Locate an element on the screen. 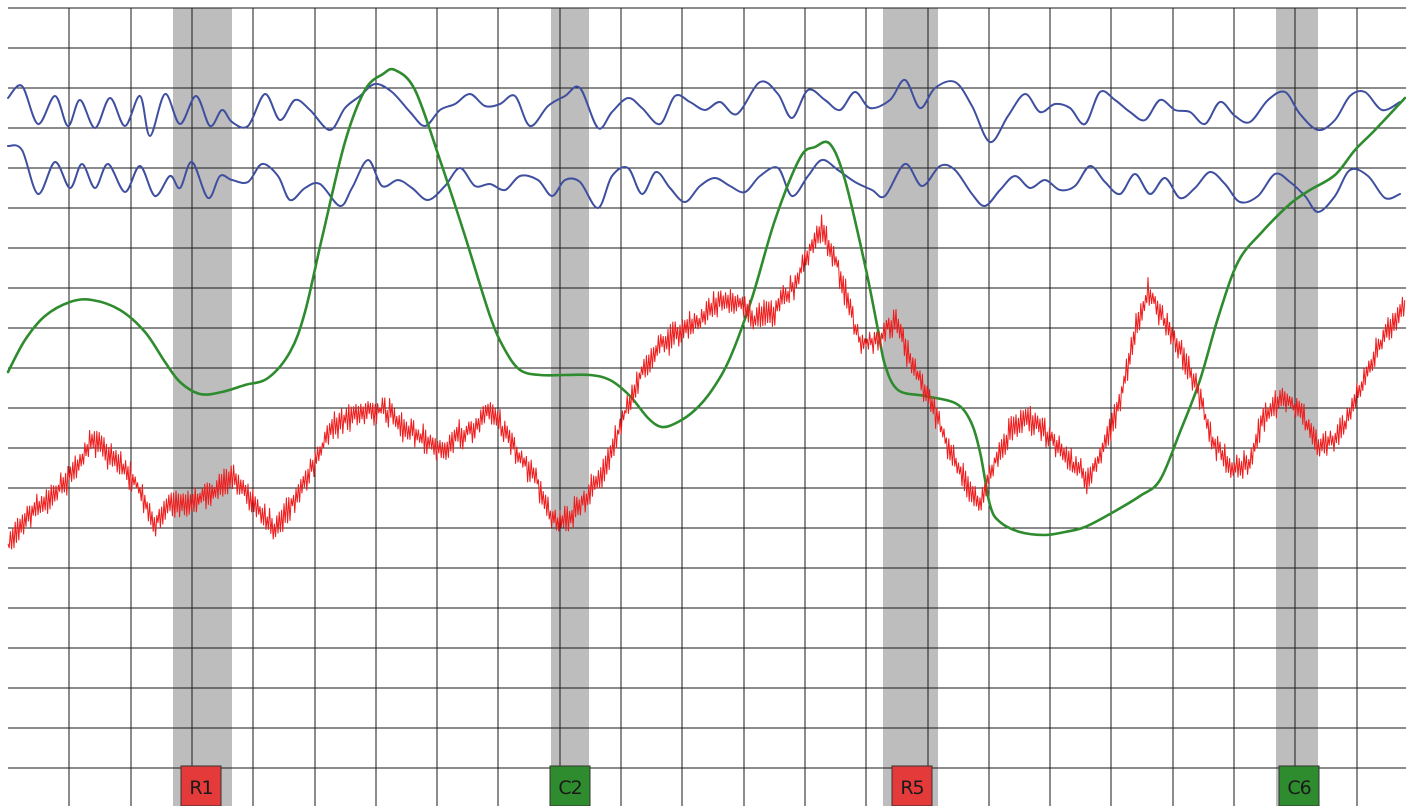 This screenshot has height=806, width=1406. marker-c6-box is located at coordinates (1299, 785).